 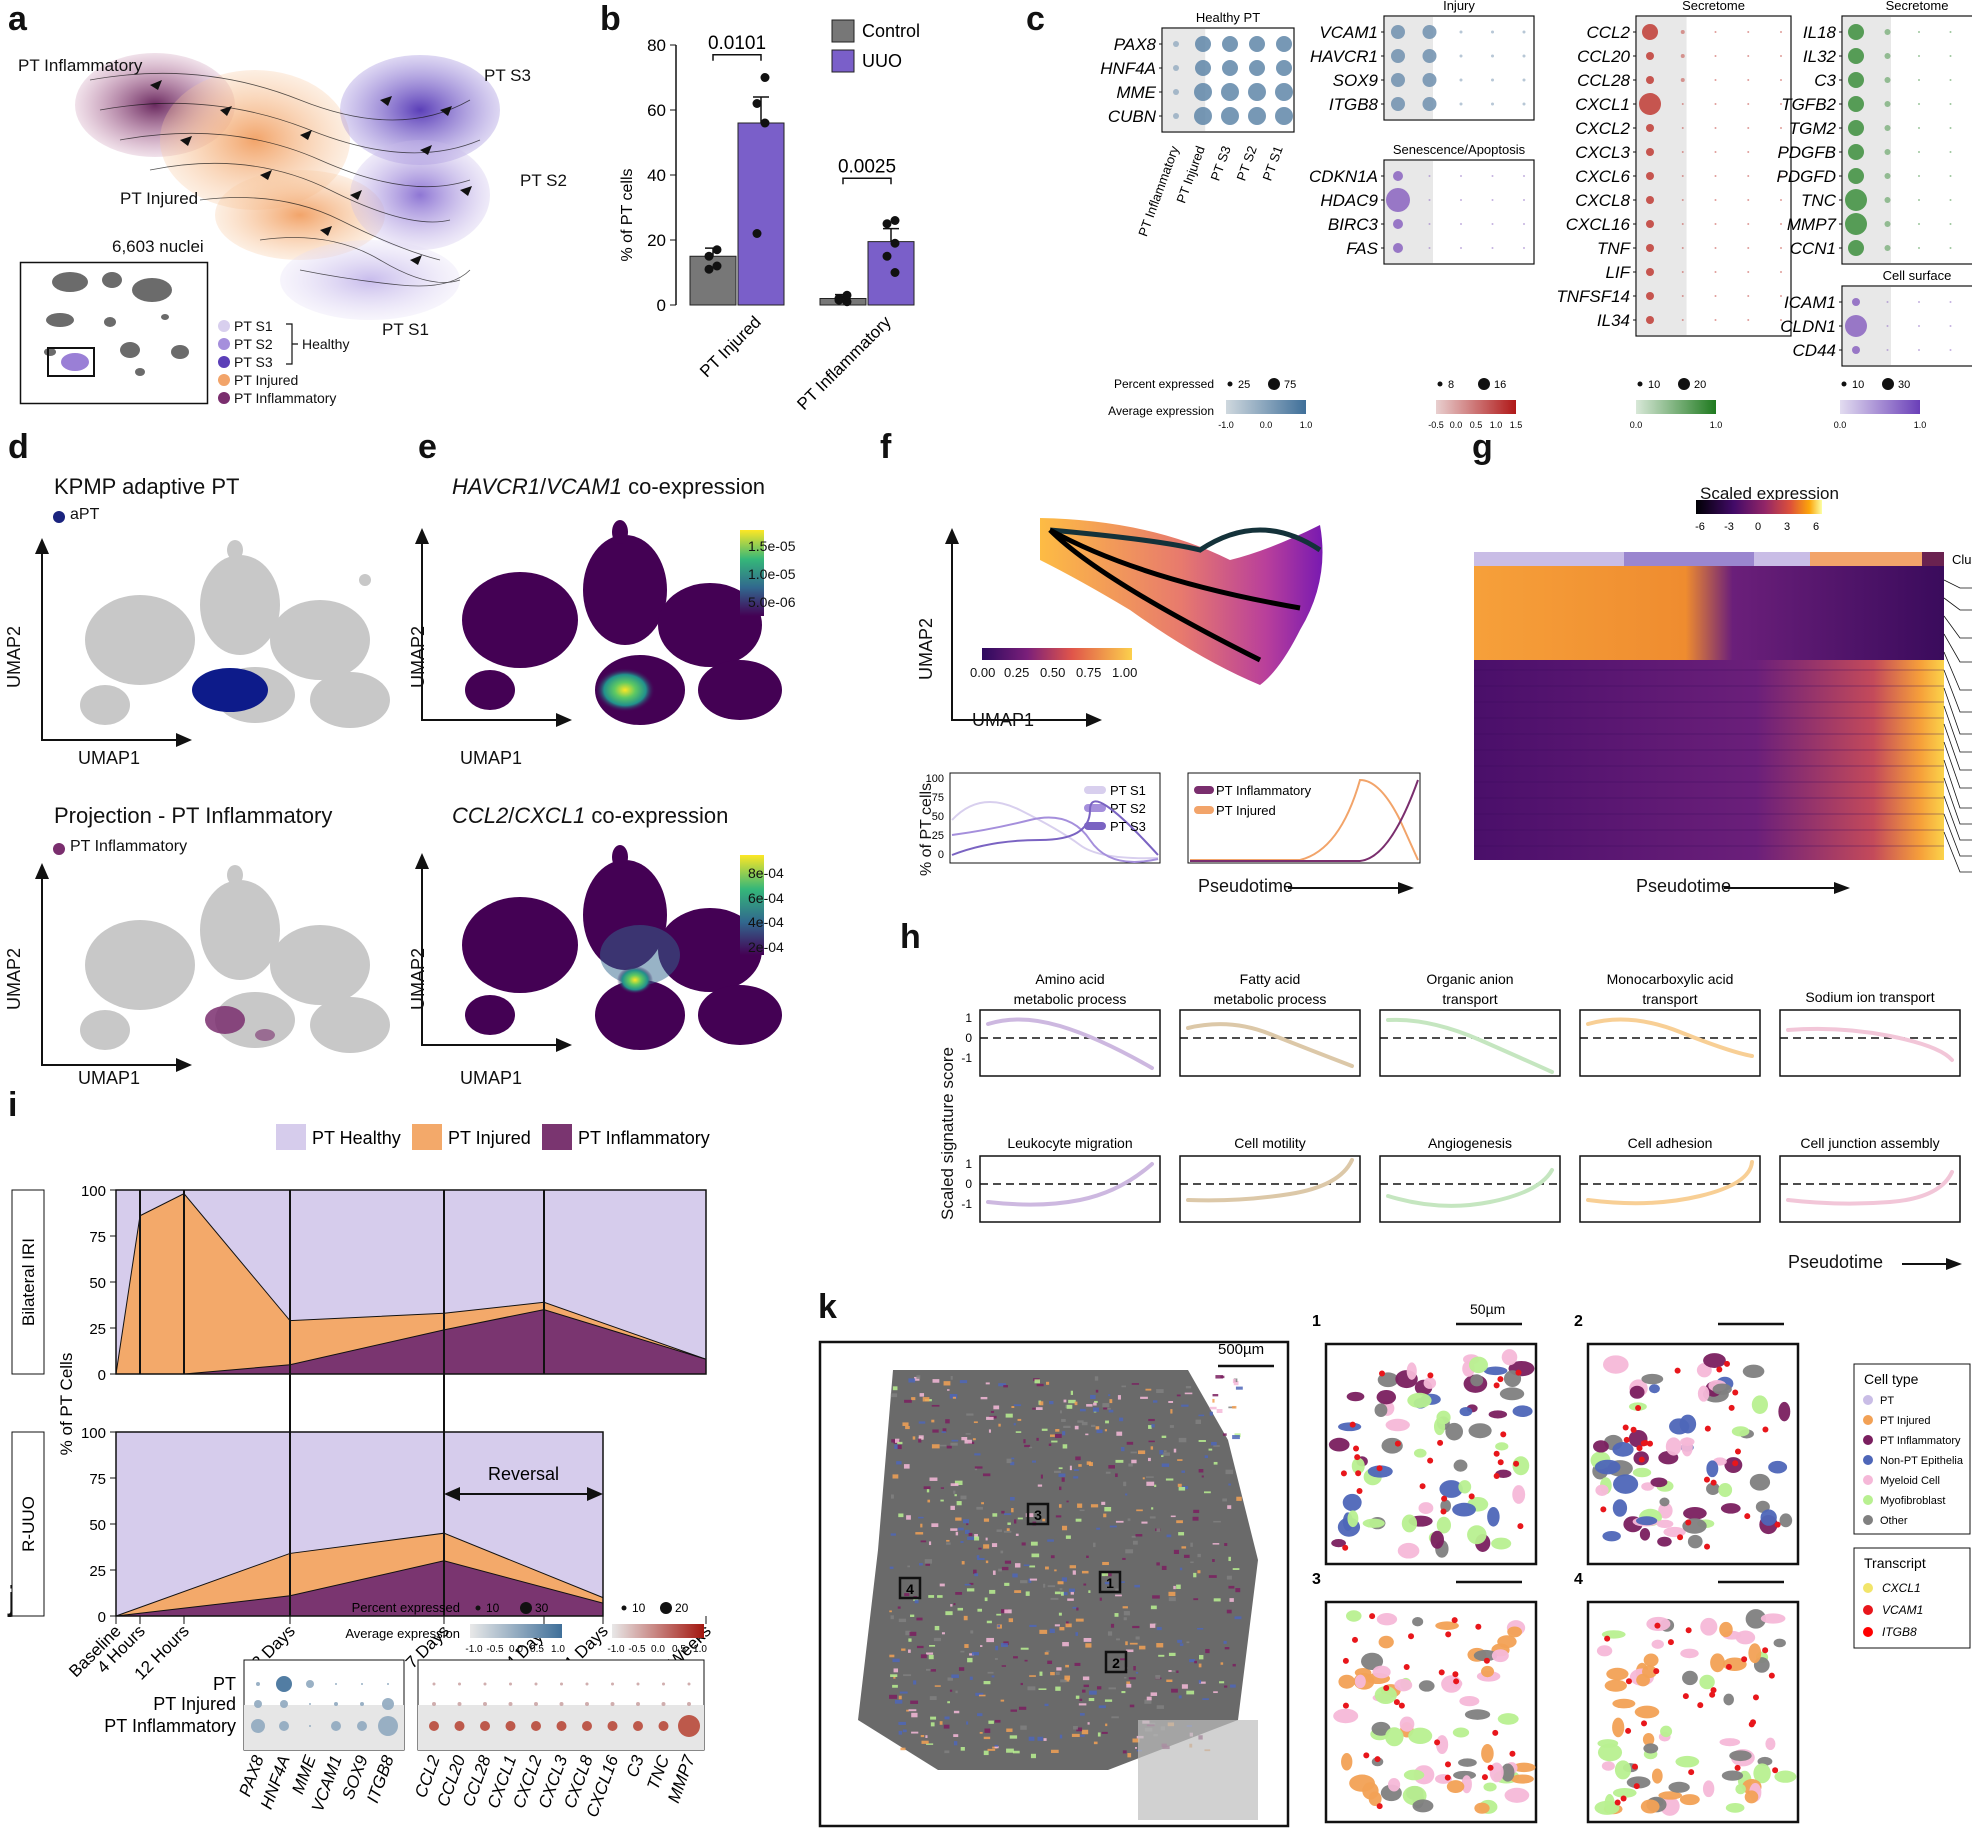 What do you see at coordinates (1602, 104) in the screenshot?
I see `c-secretome1-gene: CXCL1` at bounding box center [1602, 104].